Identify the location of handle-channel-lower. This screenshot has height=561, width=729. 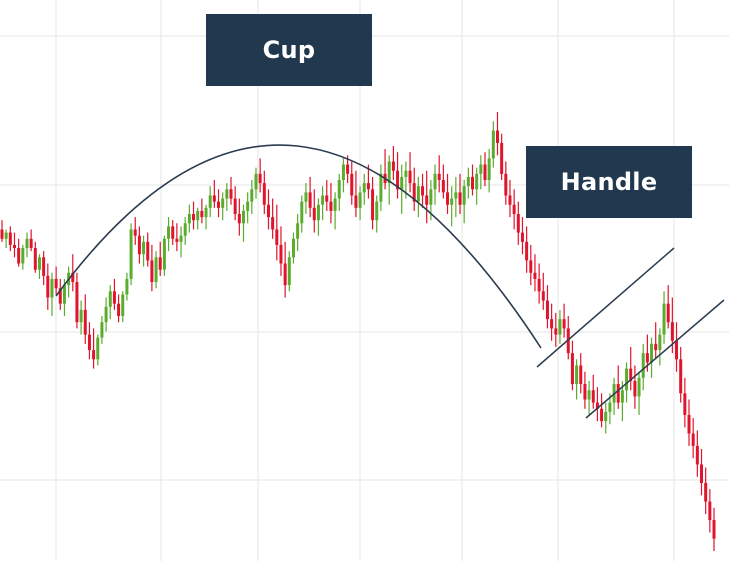
(655, 359).